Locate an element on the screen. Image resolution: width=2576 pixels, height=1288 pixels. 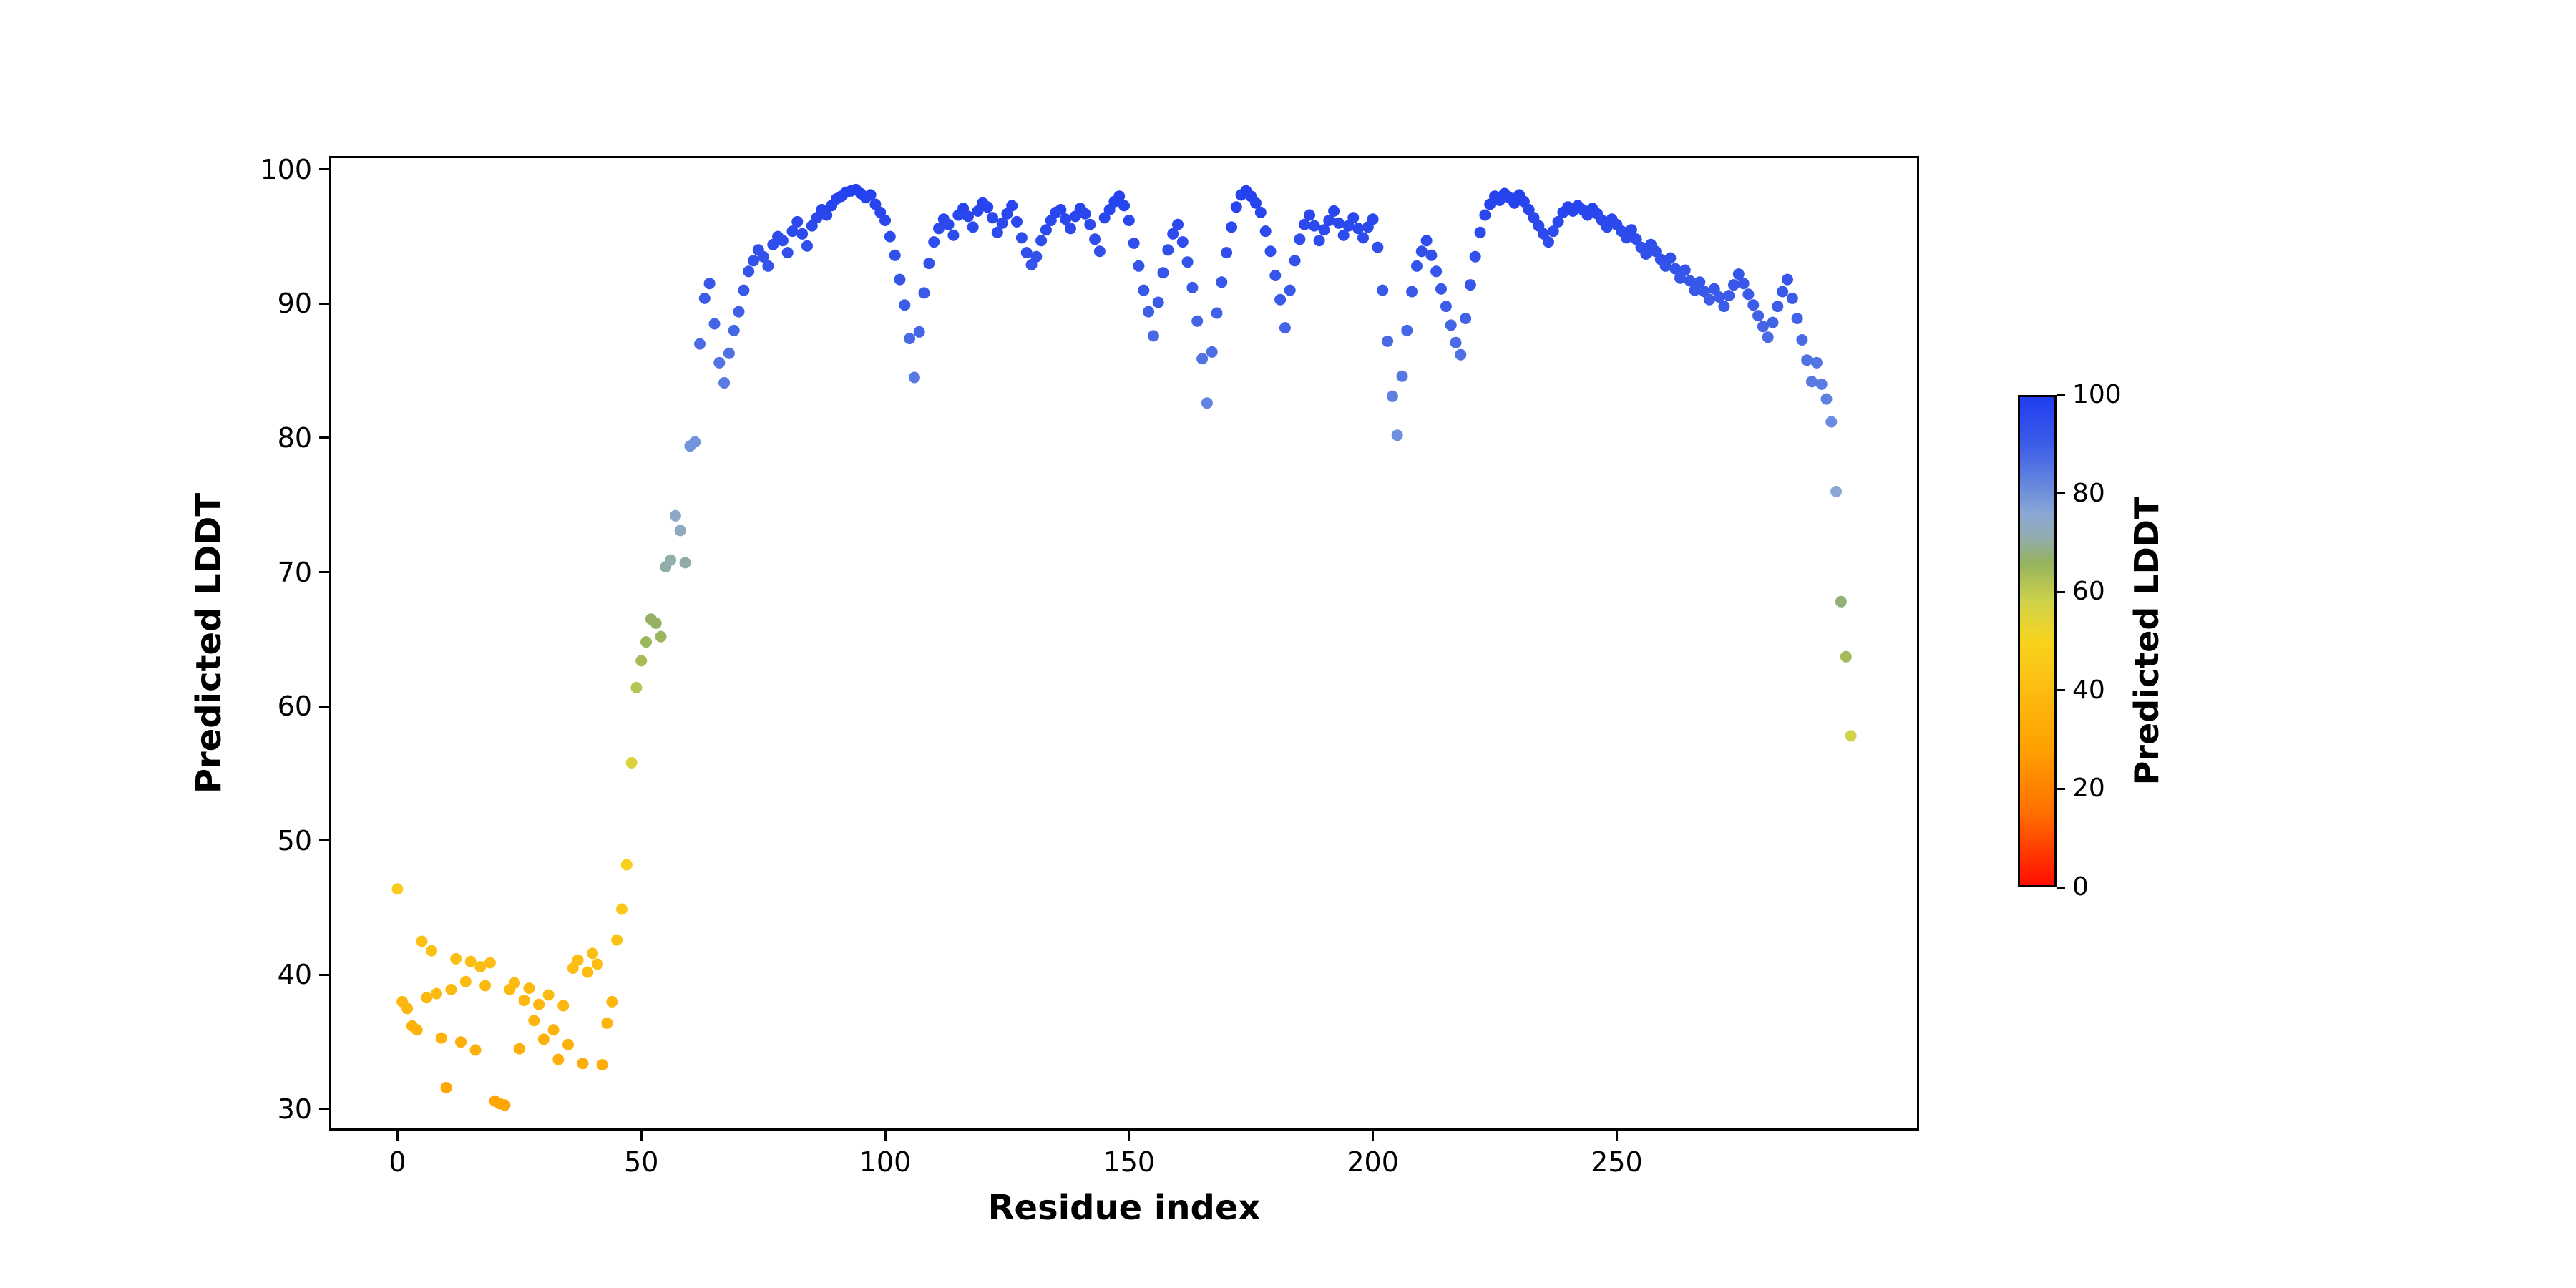
y-axis-label: Predicted LDDT is located at coordinates (209, 643).